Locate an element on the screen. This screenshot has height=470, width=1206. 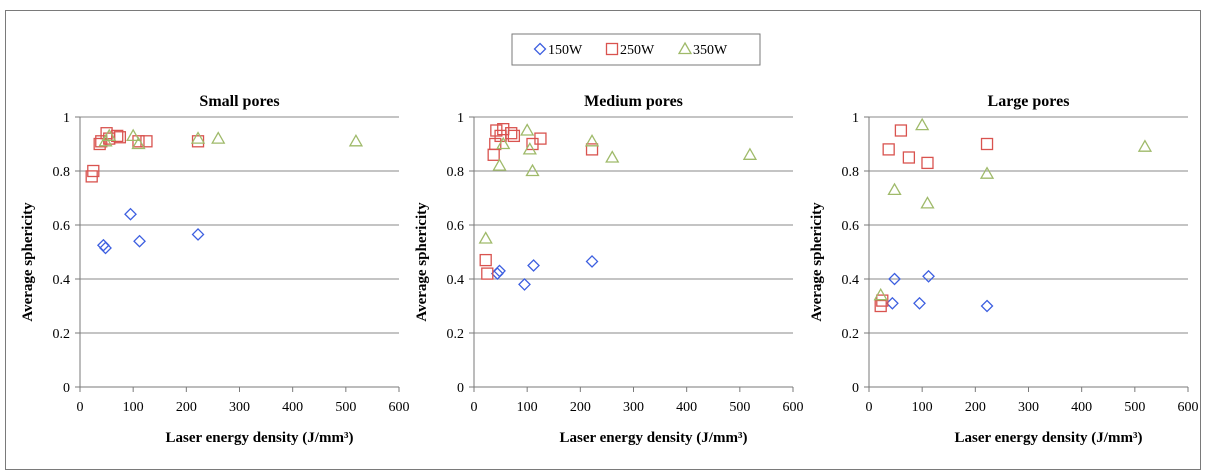
x-tick-label: 200 is located at coordinates (580, 407).